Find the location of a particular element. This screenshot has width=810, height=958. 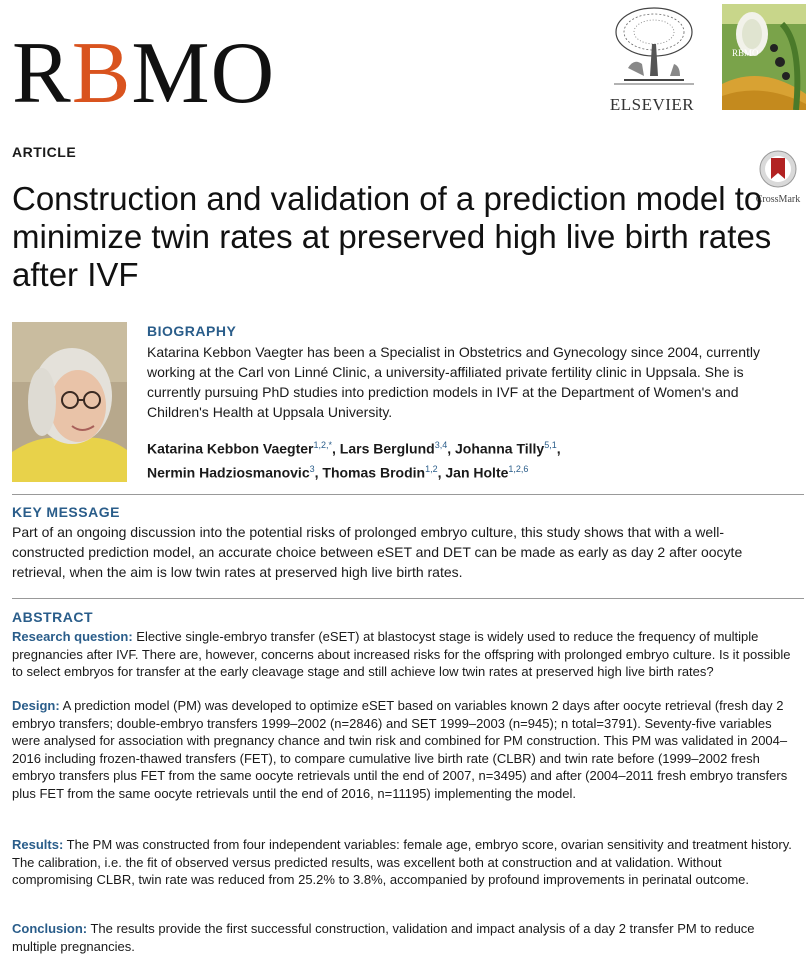

elsevier-logo: ELSEVIER is located at coordinates (652, 59).